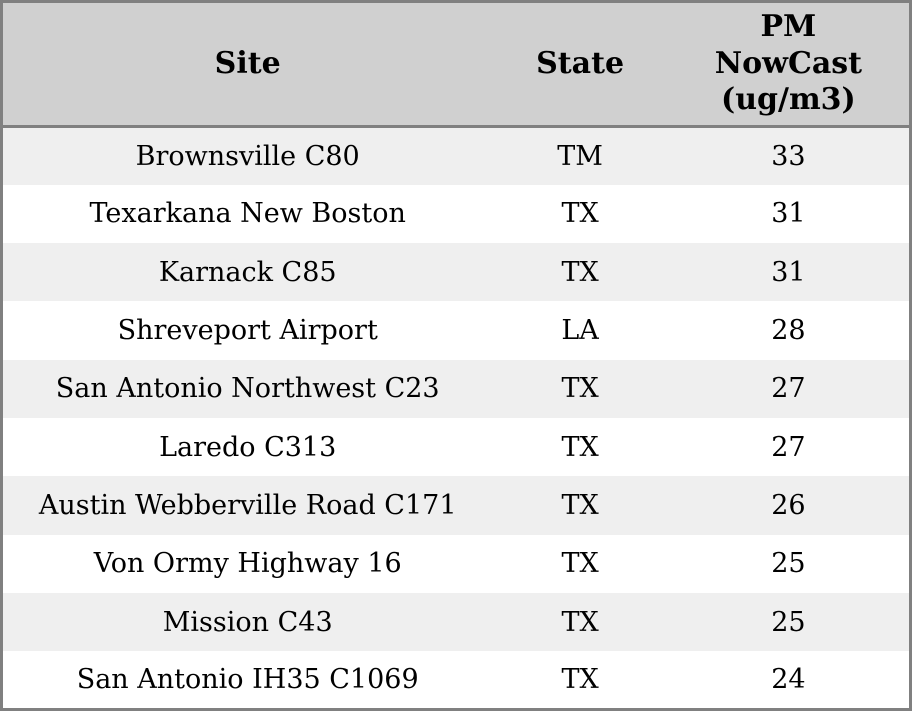  What do you see at coordinates (580, 156) in the screenshot?
I see `state-cell: TM` at bounding box center [580, 156].